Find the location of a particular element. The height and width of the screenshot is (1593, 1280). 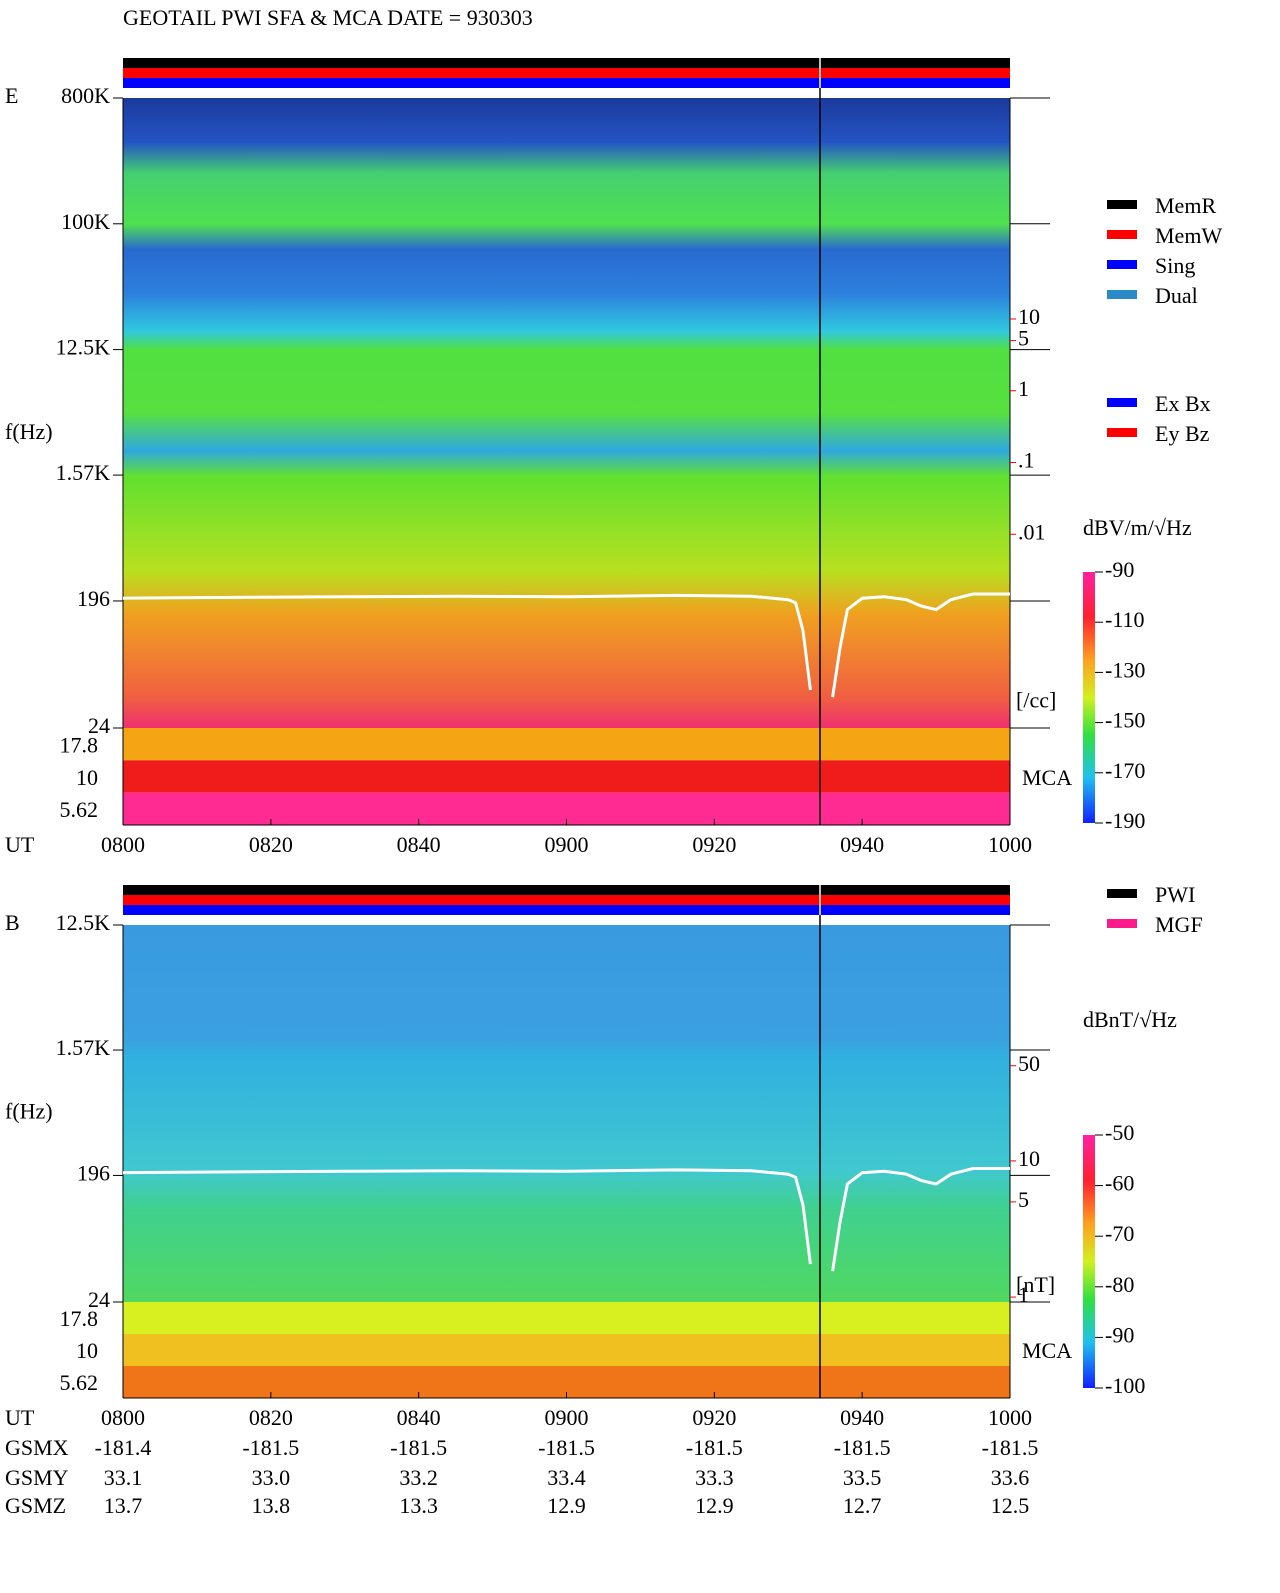

y2-axis-label: [/cc] is located at coordinates (1036, 699).